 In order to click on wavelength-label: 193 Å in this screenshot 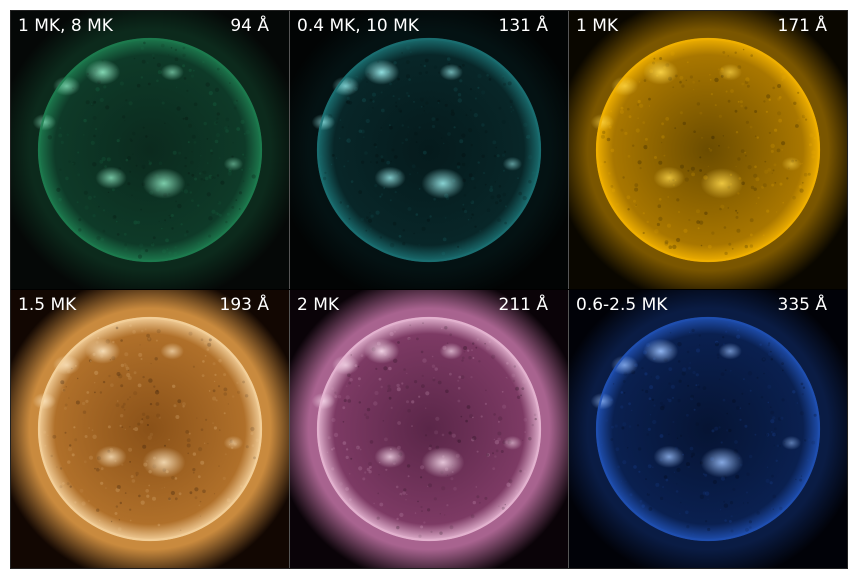, I will do `click(244, 305)`.